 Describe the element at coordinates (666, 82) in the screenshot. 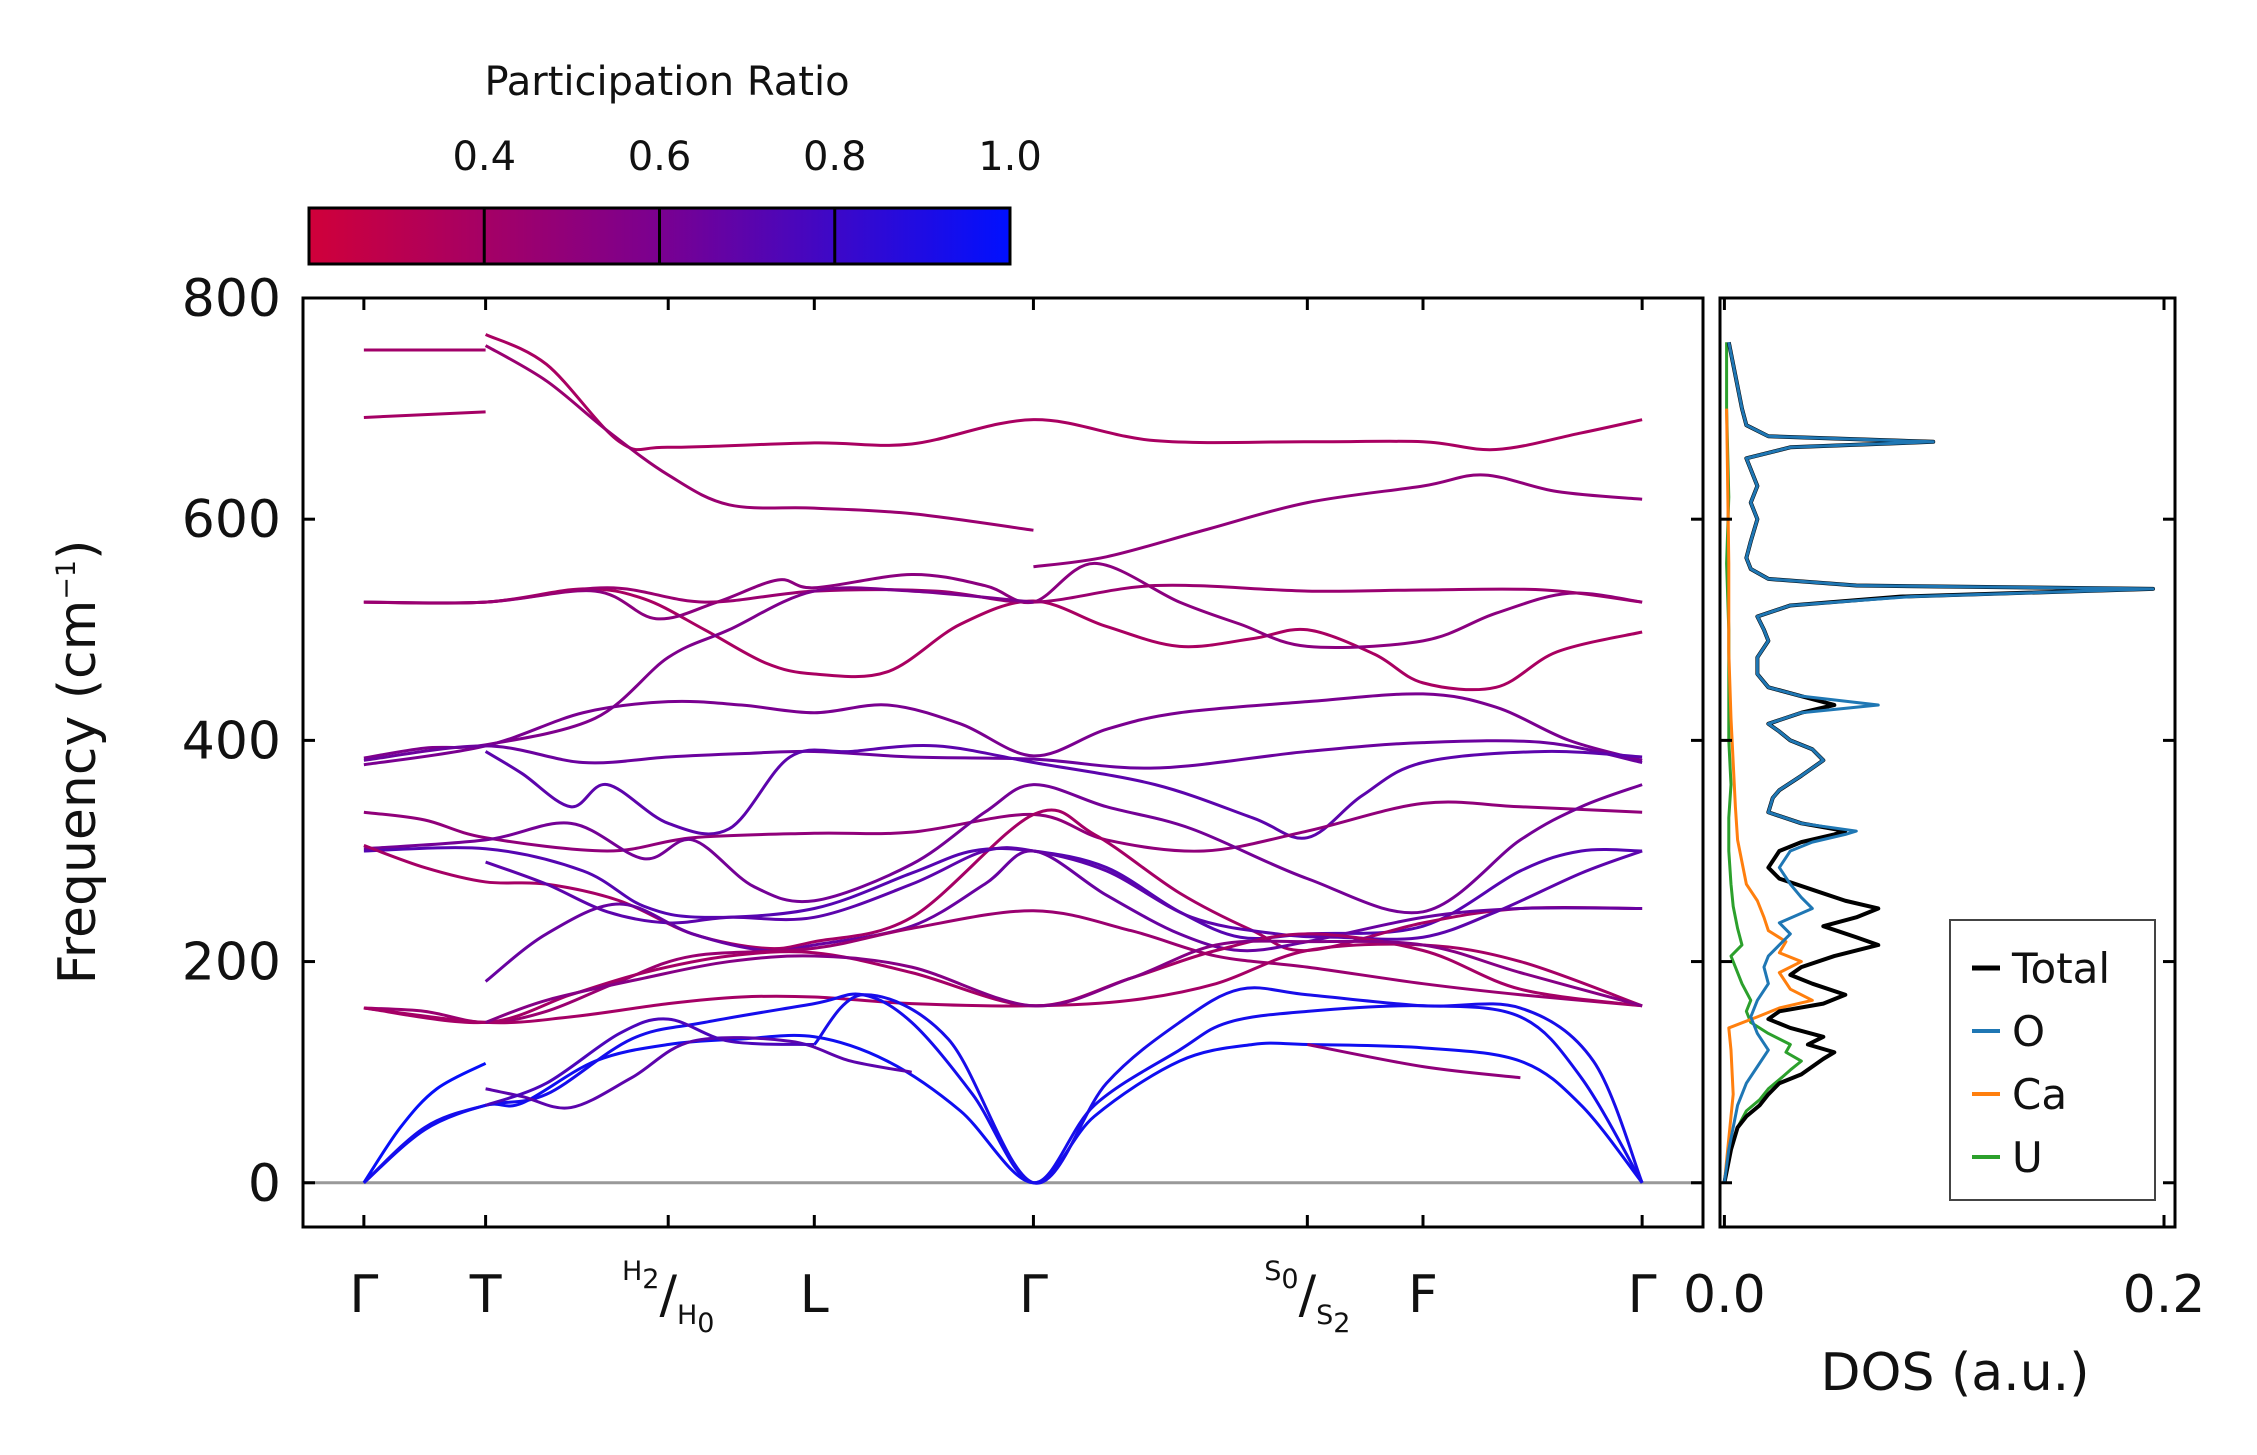

I see `colorbar-label: Participation Ratio` at that location.